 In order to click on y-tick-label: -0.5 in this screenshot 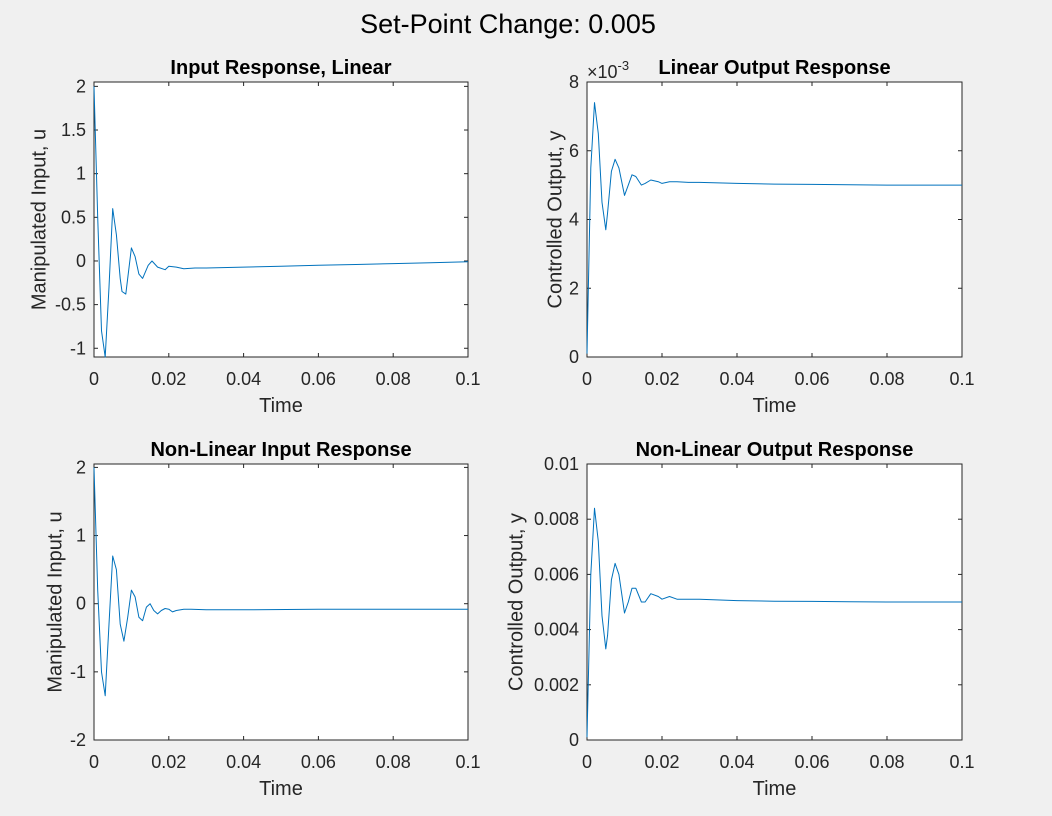, I will do `click(70, 305)`.